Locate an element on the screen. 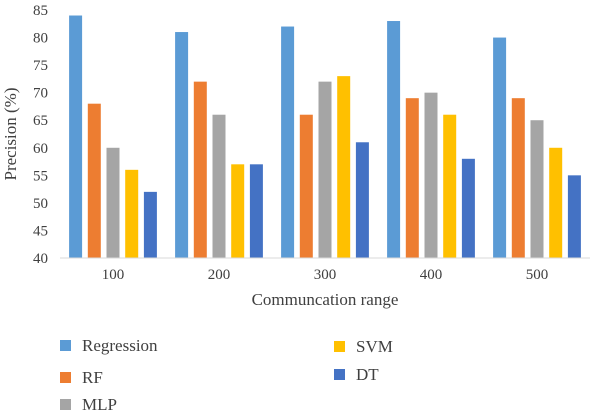 Image resolution: width=600 pixels, height=418 pixels. legend-swatch-dt is located at coordinates (339, 374).